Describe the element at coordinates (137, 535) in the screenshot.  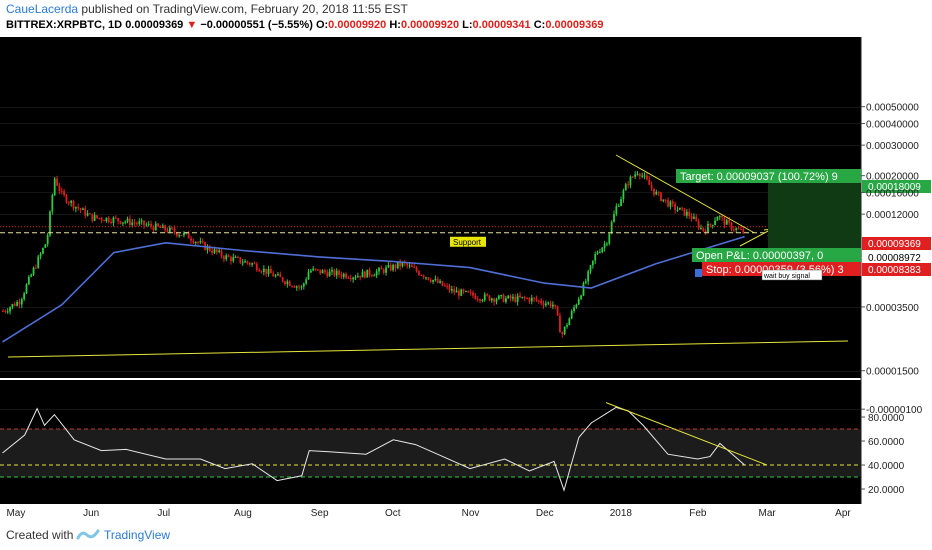
I see `tradingview-link: TradingView` at that location.